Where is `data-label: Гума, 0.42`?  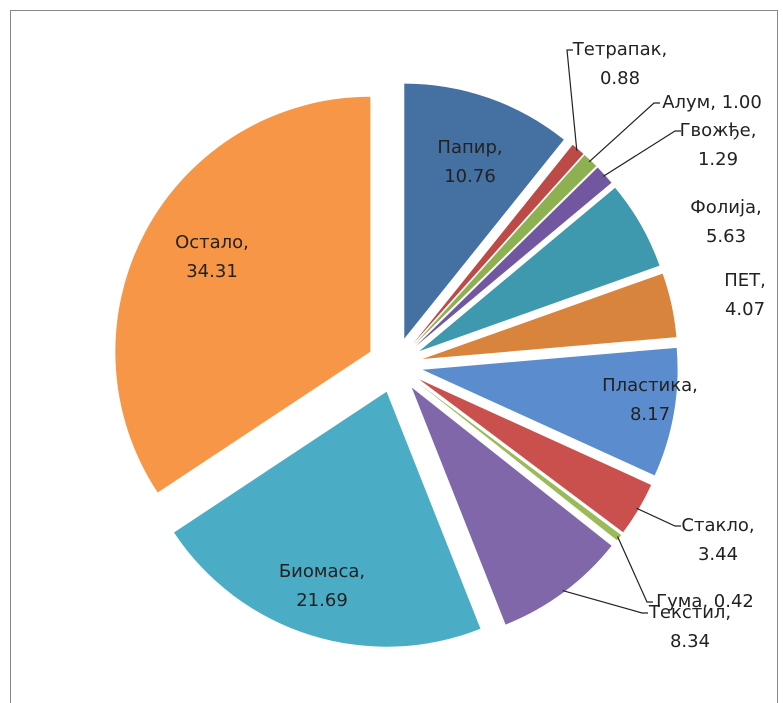 data-label: Гума, 0.42 is located at coordinates (705, 601).